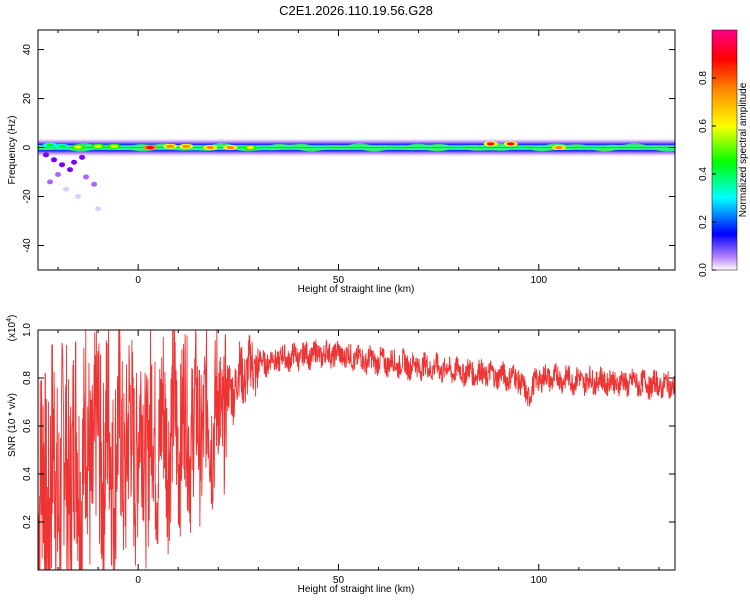 This screenshot has width=750, height=600. What do you see at coordinates (339, 580) in the screenshot?
I see `snr-x-tick-label: 50` at bounding box center [339, 580].